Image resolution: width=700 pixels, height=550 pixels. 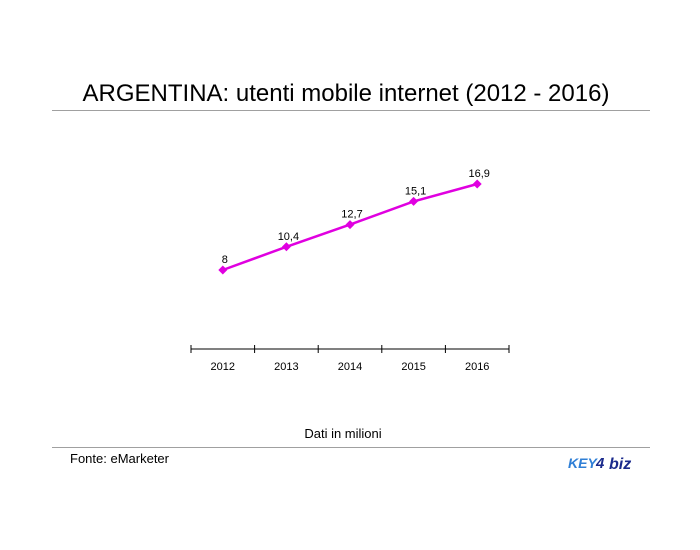 What do you see at coordinates (350, 359) in the screenshot?
I see `x-axis: 2012 2013 2014 2015 2016` at bounding box center [350, 359].